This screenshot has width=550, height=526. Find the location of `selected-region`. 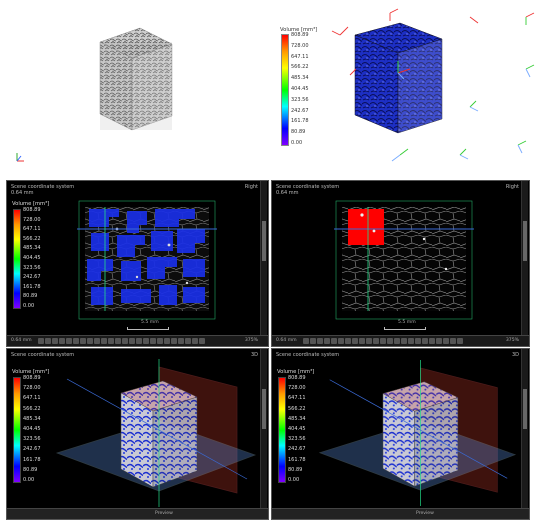

selected-region is located at coordinates (366, 227).